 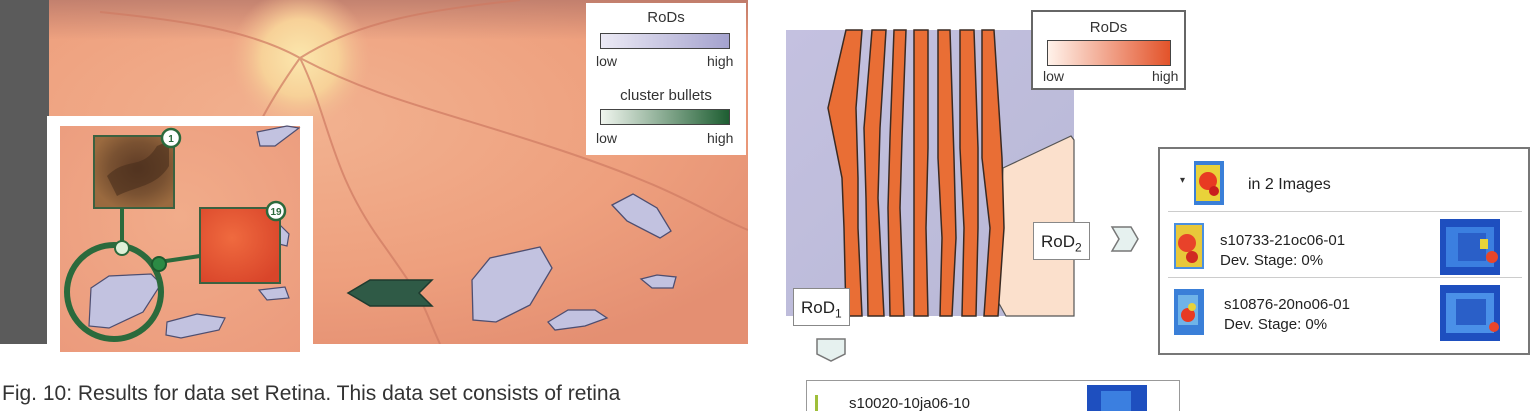 What do you see at coordinates (666, 95) in the screenshot?
I see `cluster-bullets-legend-title: cluster bullets` at bounding box center [666, 95].